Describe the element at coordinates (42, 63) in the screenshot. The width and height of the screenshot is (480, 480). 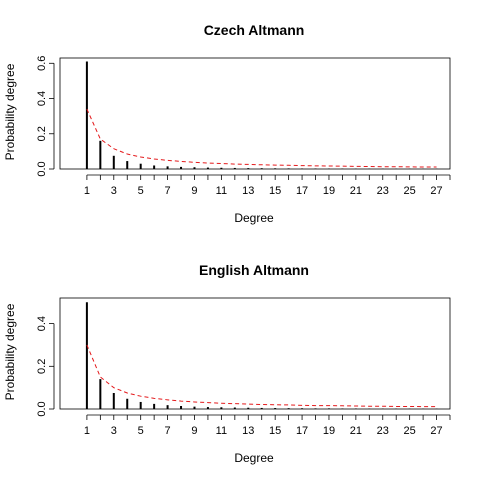
I see `y-tick-label: 0.6` at that location.